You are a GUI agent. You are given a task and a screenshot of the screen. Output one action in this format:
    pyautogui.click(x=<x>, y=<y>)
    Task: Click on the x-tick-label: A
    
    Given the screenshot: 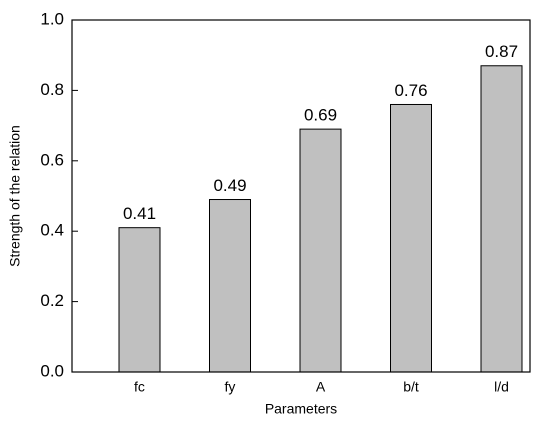 What is the action you would take?
    pyautogui.click(x=321, y=387)
    